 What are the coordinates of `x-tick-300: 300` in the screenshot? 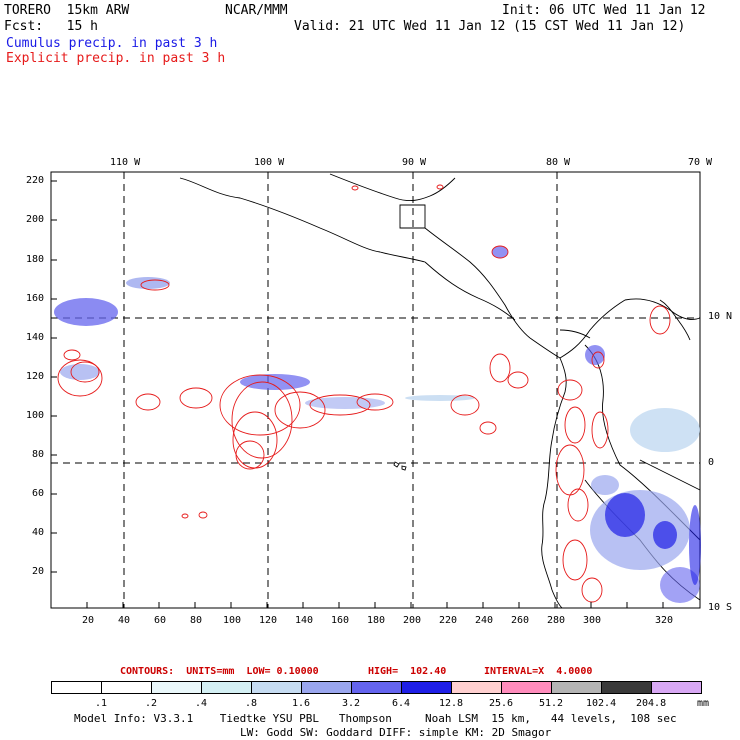 It's located at (592, 620).